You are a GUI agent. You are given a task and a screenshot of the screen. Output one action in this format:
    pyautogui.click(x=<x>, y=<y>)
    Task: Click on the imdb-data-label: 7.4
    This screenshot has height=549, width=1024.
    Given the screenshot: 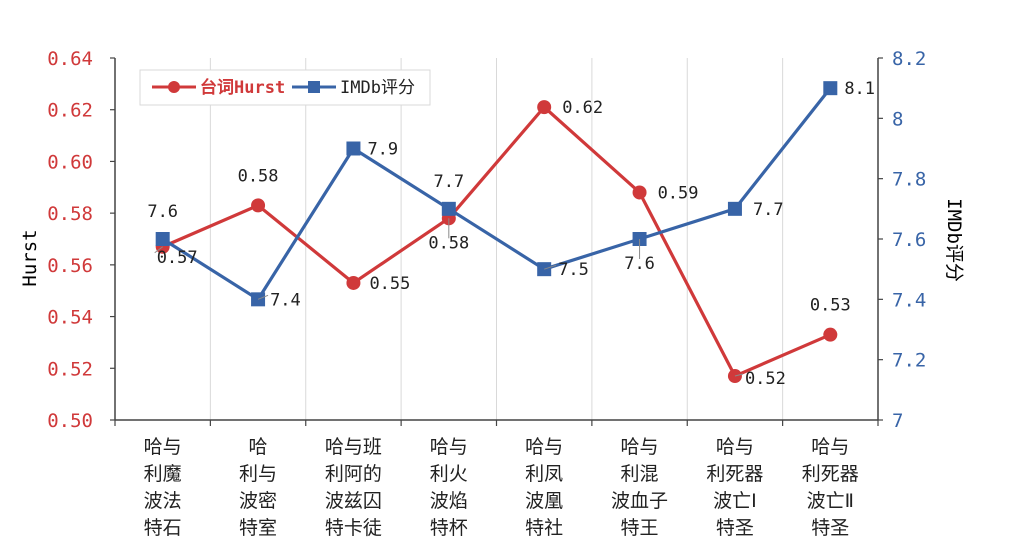 What is the action you would take?
    pyautogui.click(x=285, y=300)
    